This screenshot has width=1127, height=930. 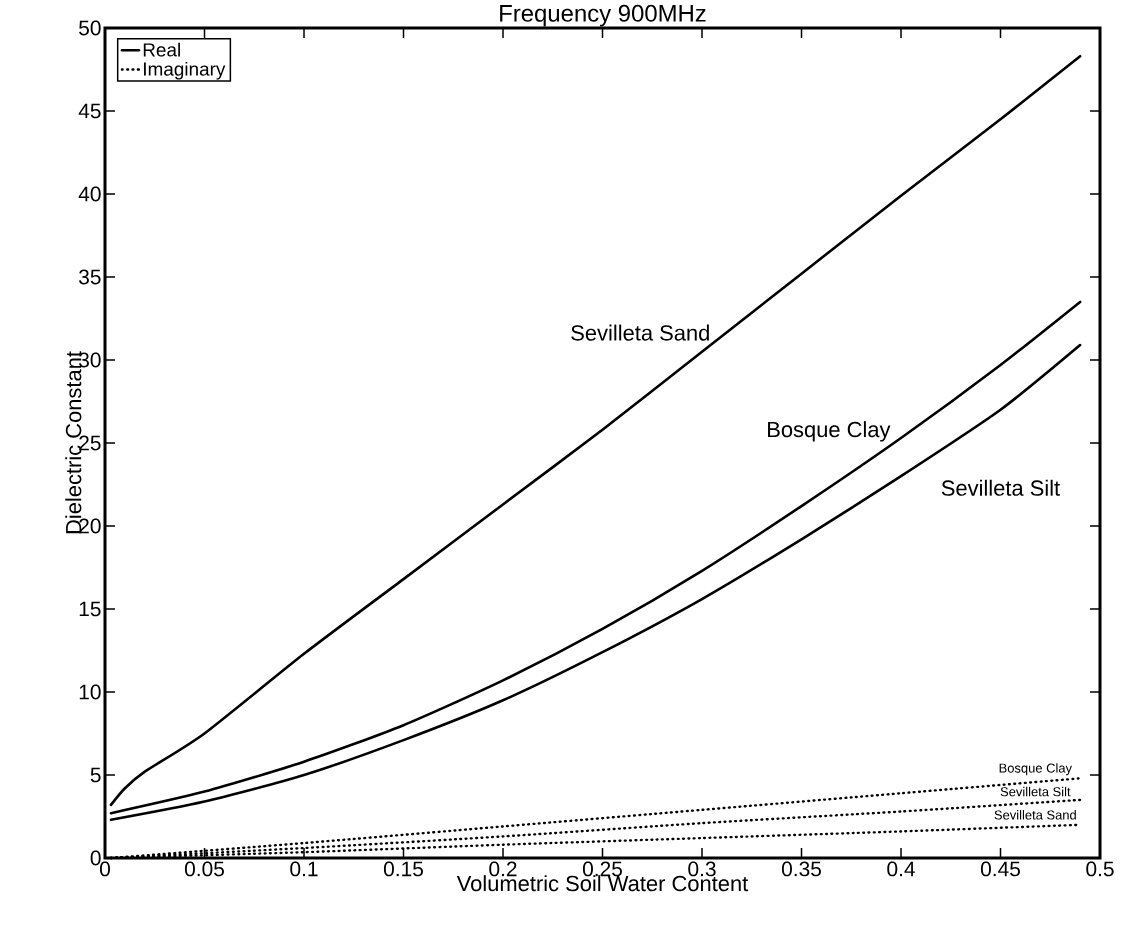 What do you see at coordinates (204, 869) in the screenshot?
I see `x-tick-label: 0.05` at bounding box center [204, 869].